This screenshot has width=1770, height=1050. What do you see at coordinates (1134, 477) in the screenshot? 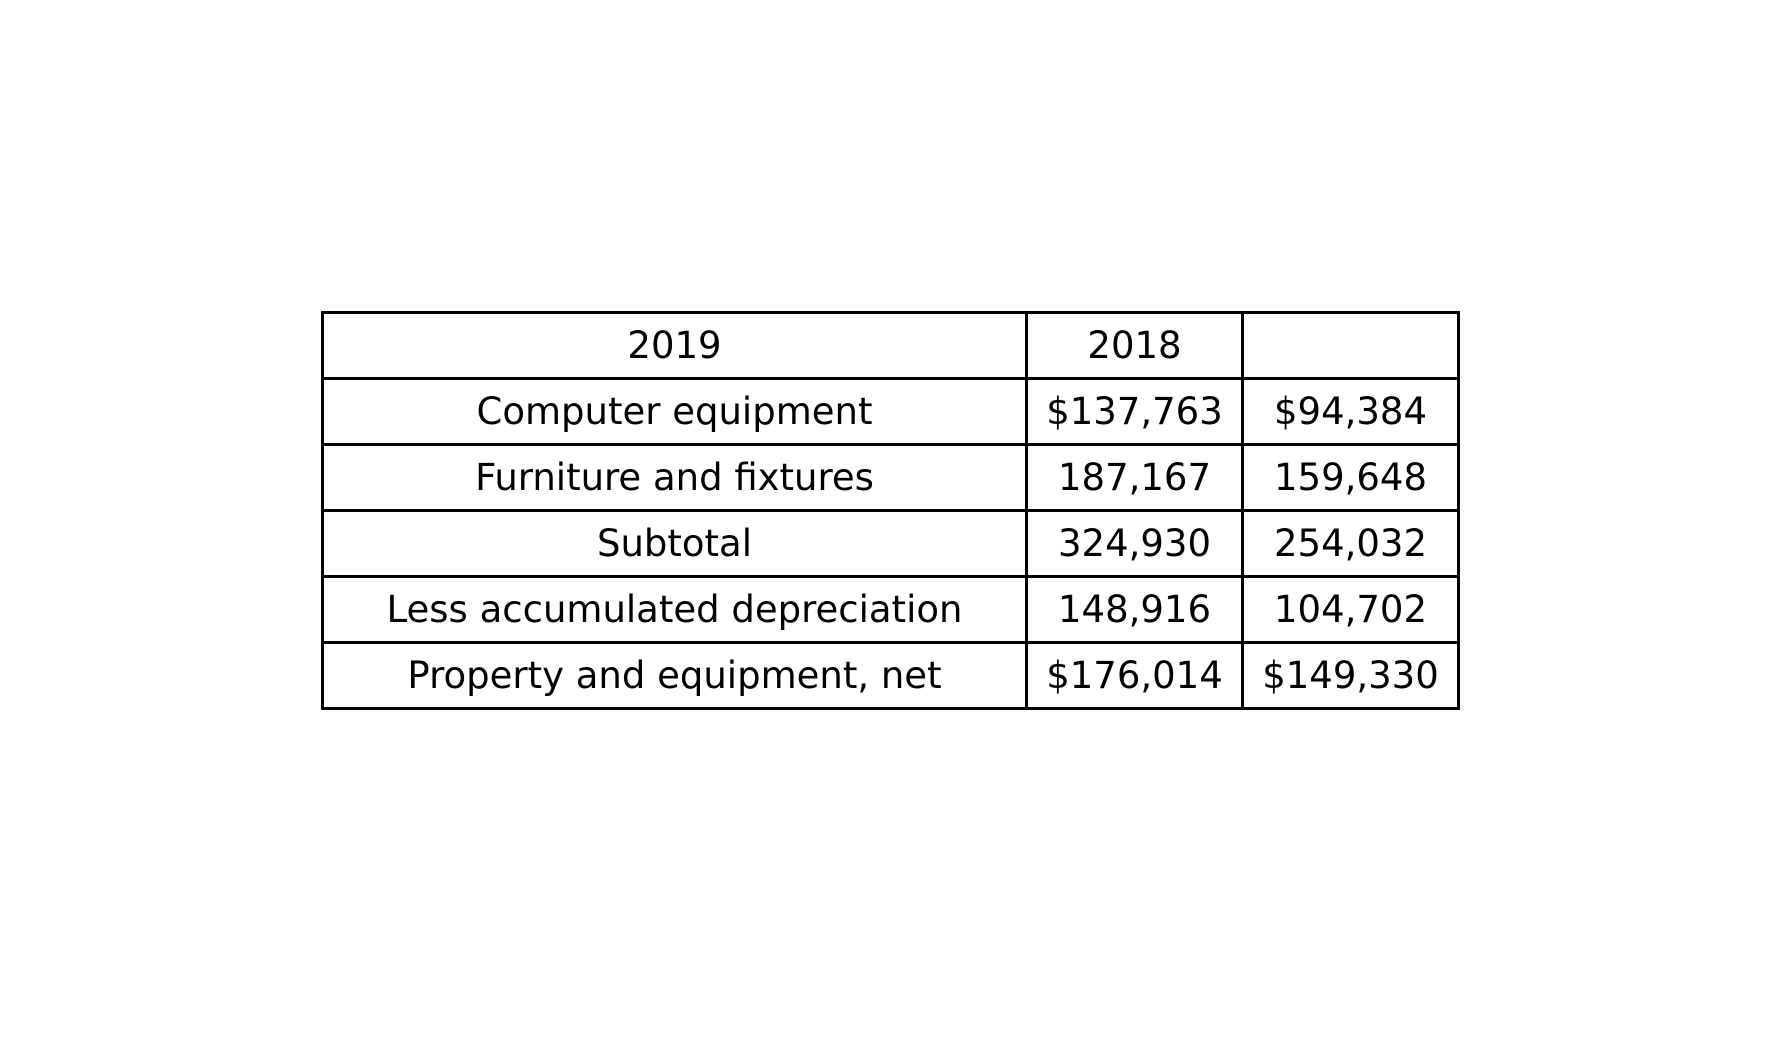
I see `table-cell: 187,167` at bounding box center [1134, 477].